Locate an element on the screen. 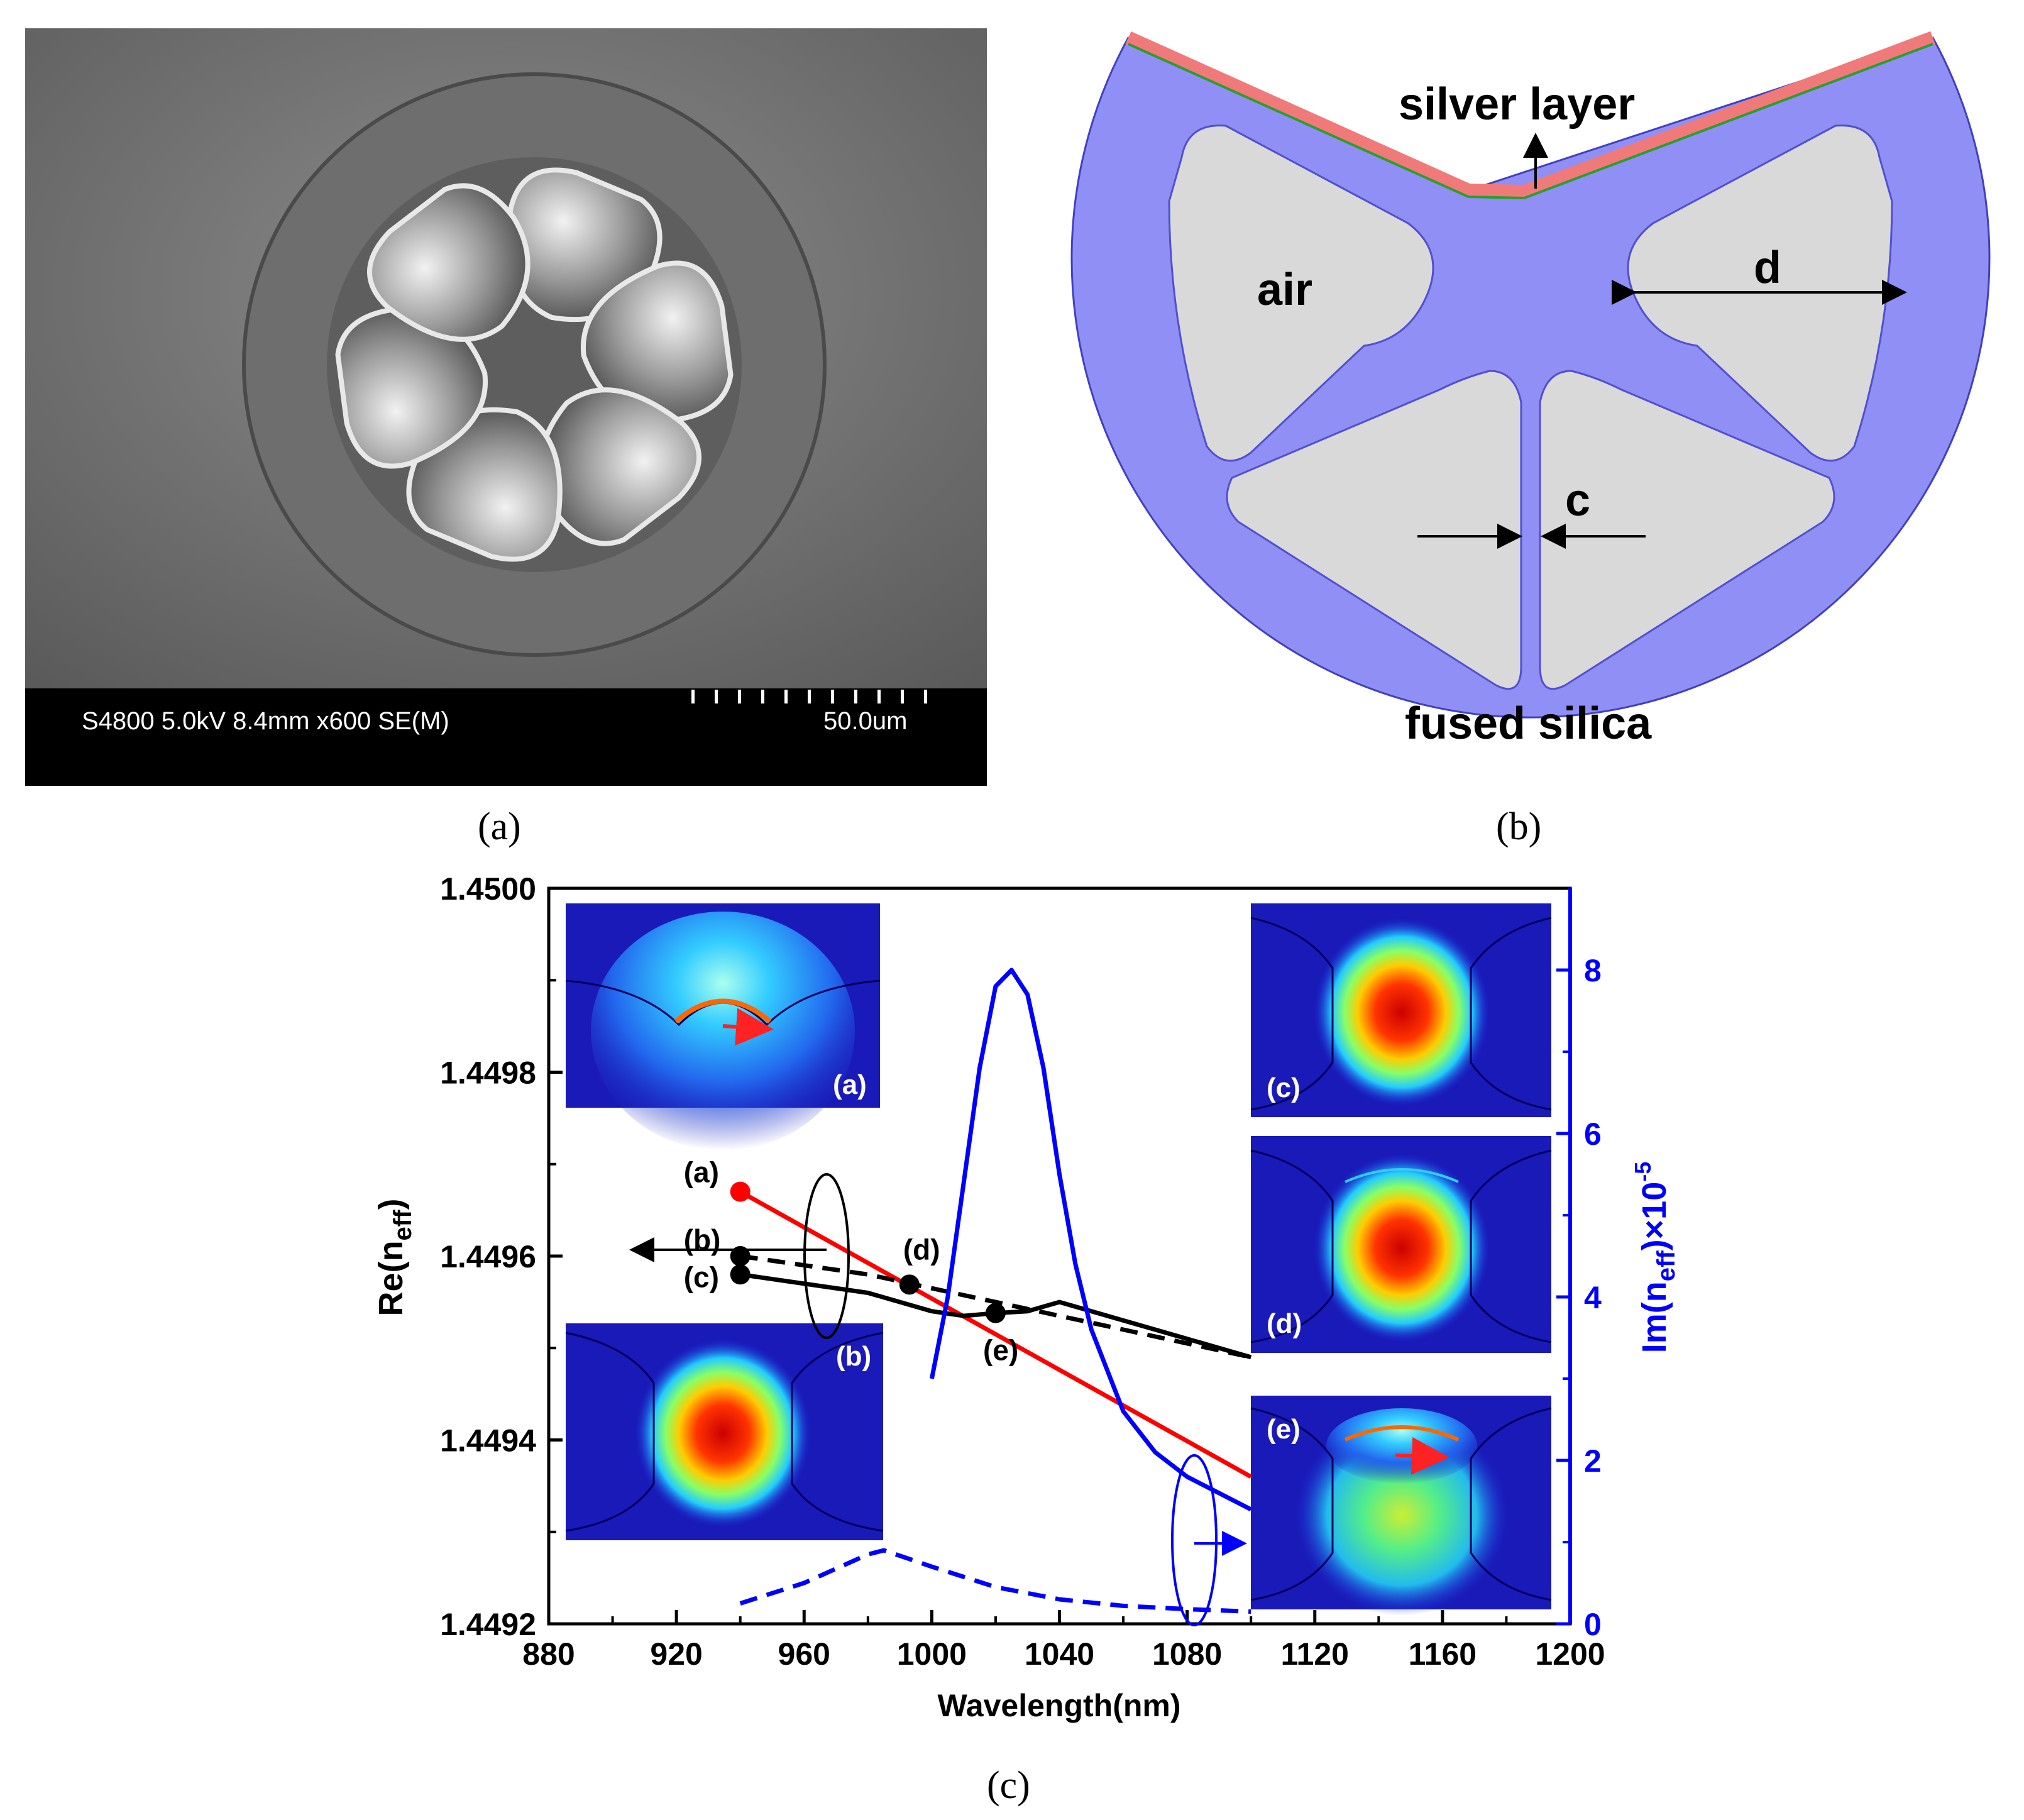 This screenshot has width=2024, height=1820. x-tick-label: 960 is located at coordinates (804, 1654).